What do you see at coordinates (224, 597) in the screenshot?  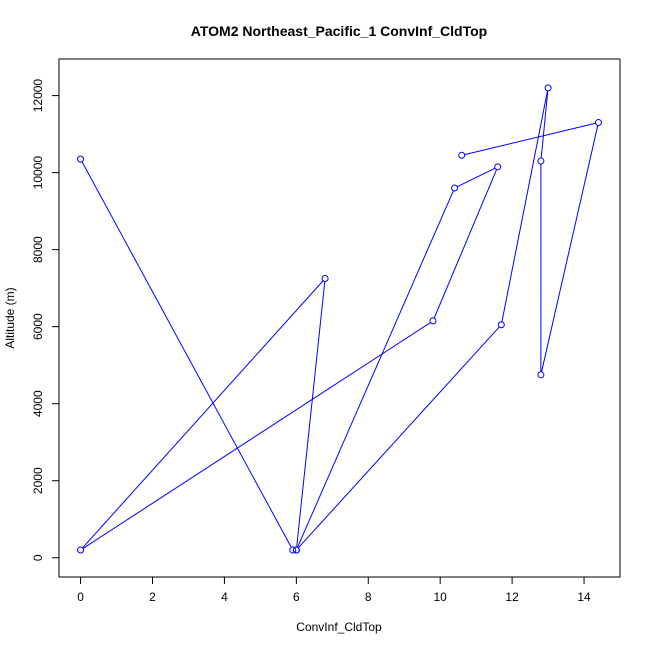 I see `x-tick-label: 4` at bounding box center [224, 597].